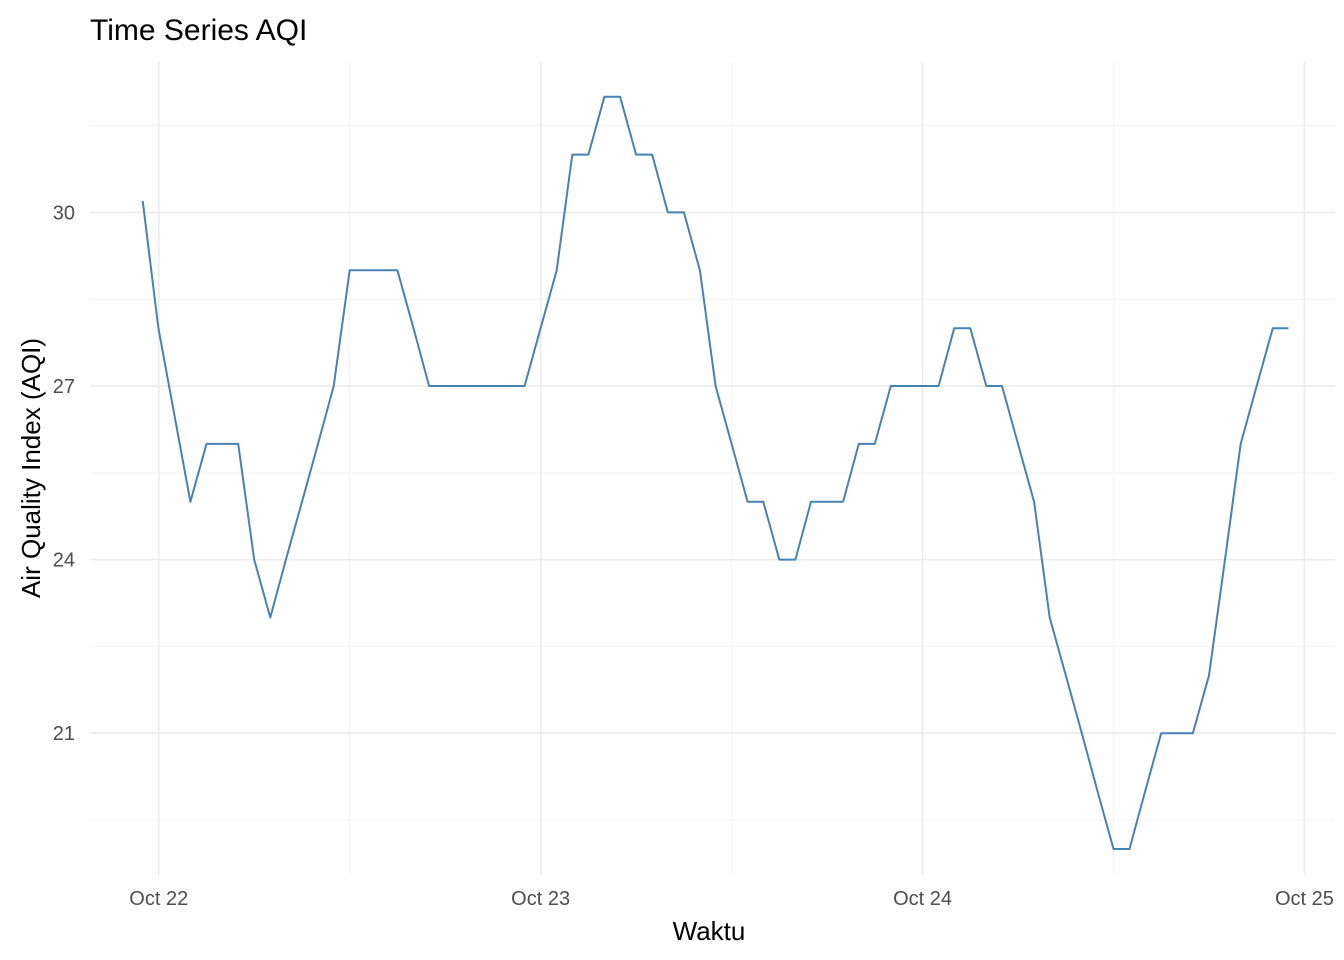 The image size is (1344, 960). I want to click on x-tick-label: Oct 25, so click(1304, 899).